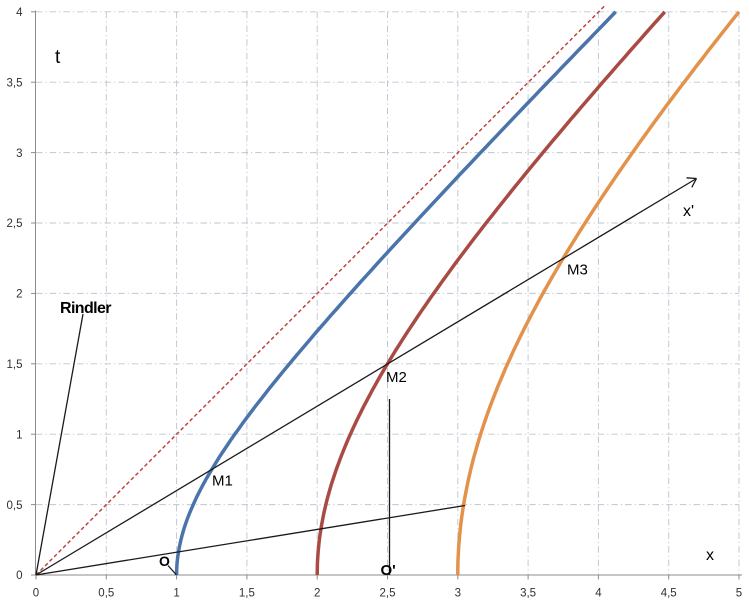  Describe the element at coordinates (164, 561) in the screenshot. I see `svg-text: O` at that location.